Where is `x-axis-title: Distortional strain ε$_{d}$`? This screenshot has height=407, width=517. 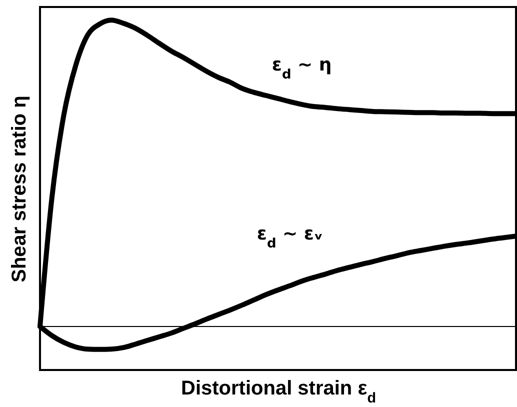
x-axis-title: Distortional strain ε$_{d}$ is located at coordinates (278, 392).